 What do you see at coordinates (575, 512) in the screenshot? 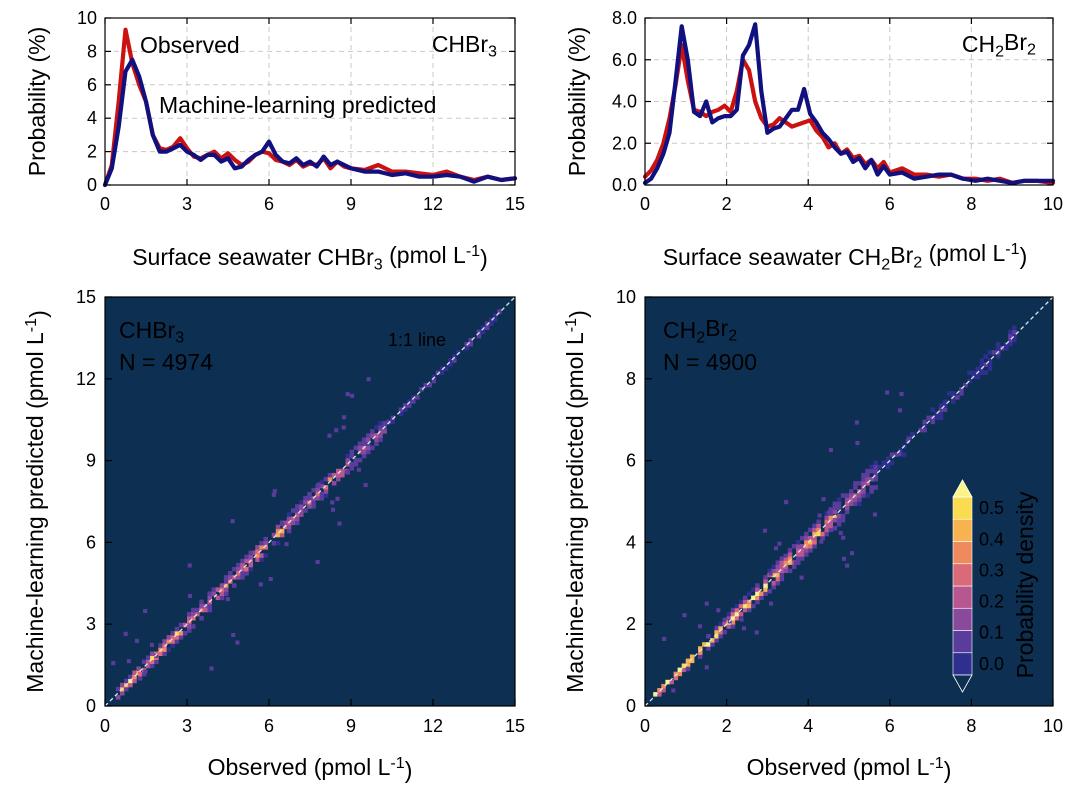
I see `y-axis-label-part: Machine-learning predicted (pmol L` at bounding box center [575, 512].